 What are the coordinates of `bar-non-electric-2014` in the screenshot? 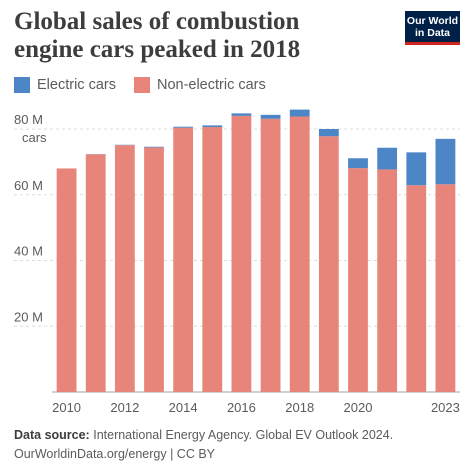 It's located at (183, 259).